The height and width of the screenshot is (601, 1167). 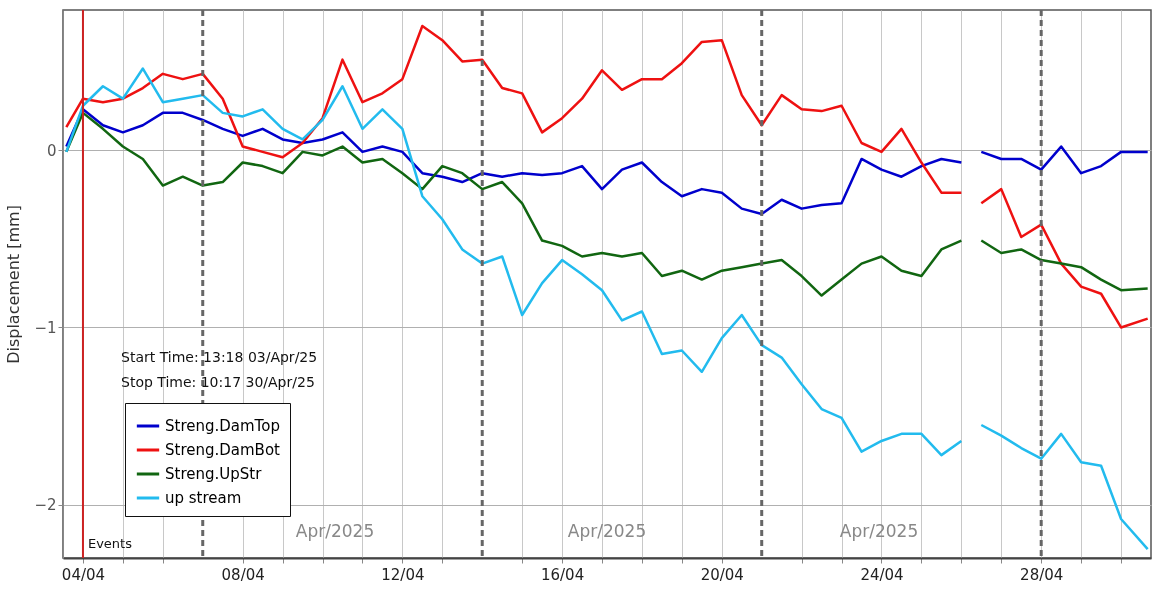 What do you see at coordinates (214, 474) in the screenshot?
I see `legend-label: Streng.UpStr` at bounding box center [214, 474].